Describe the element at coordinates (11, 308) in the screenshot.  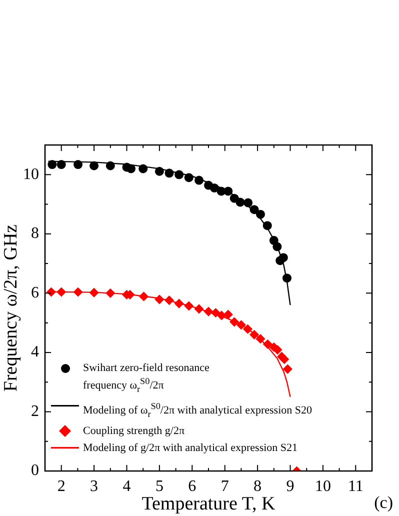
I see `y-axis-title: Frequency ω/2π, GHz` at that location.